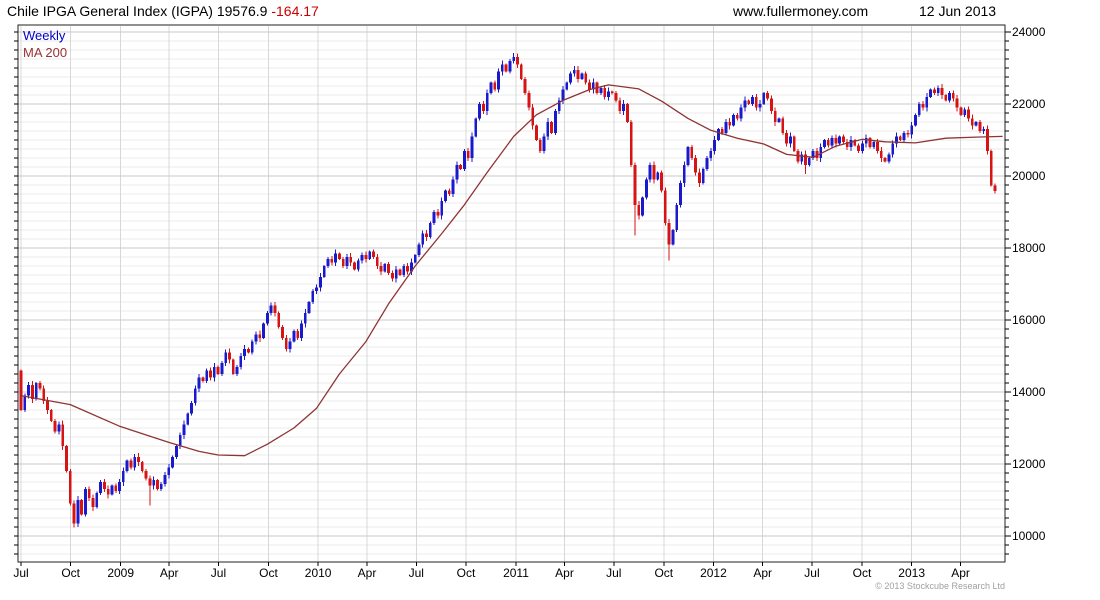 This screenshot has width=1100, height=600. I want to click on ma200-legend-label: MA 200, so click(45, 52).